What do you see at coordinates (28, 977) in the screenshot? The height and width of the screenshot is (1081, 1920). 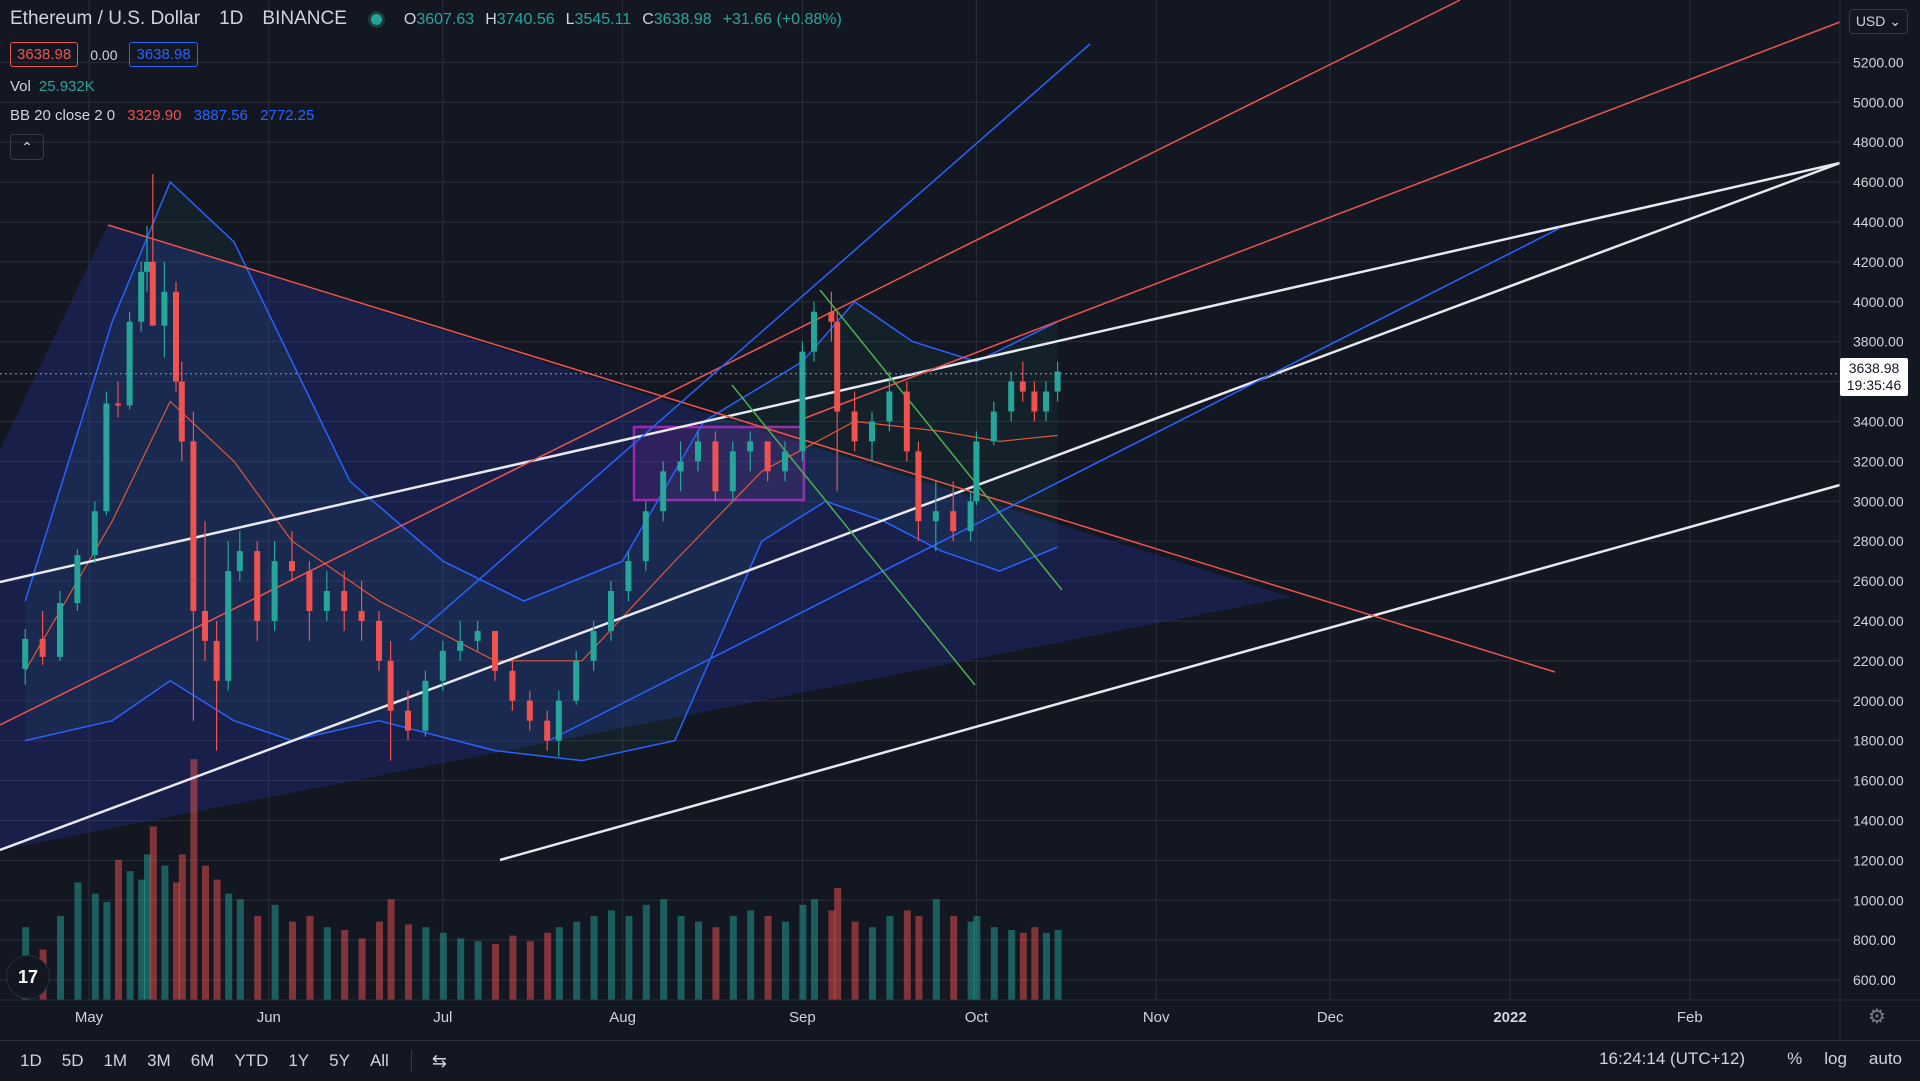 I see `tradingview-logo-icon: 17` at bounding box center [28, 977].